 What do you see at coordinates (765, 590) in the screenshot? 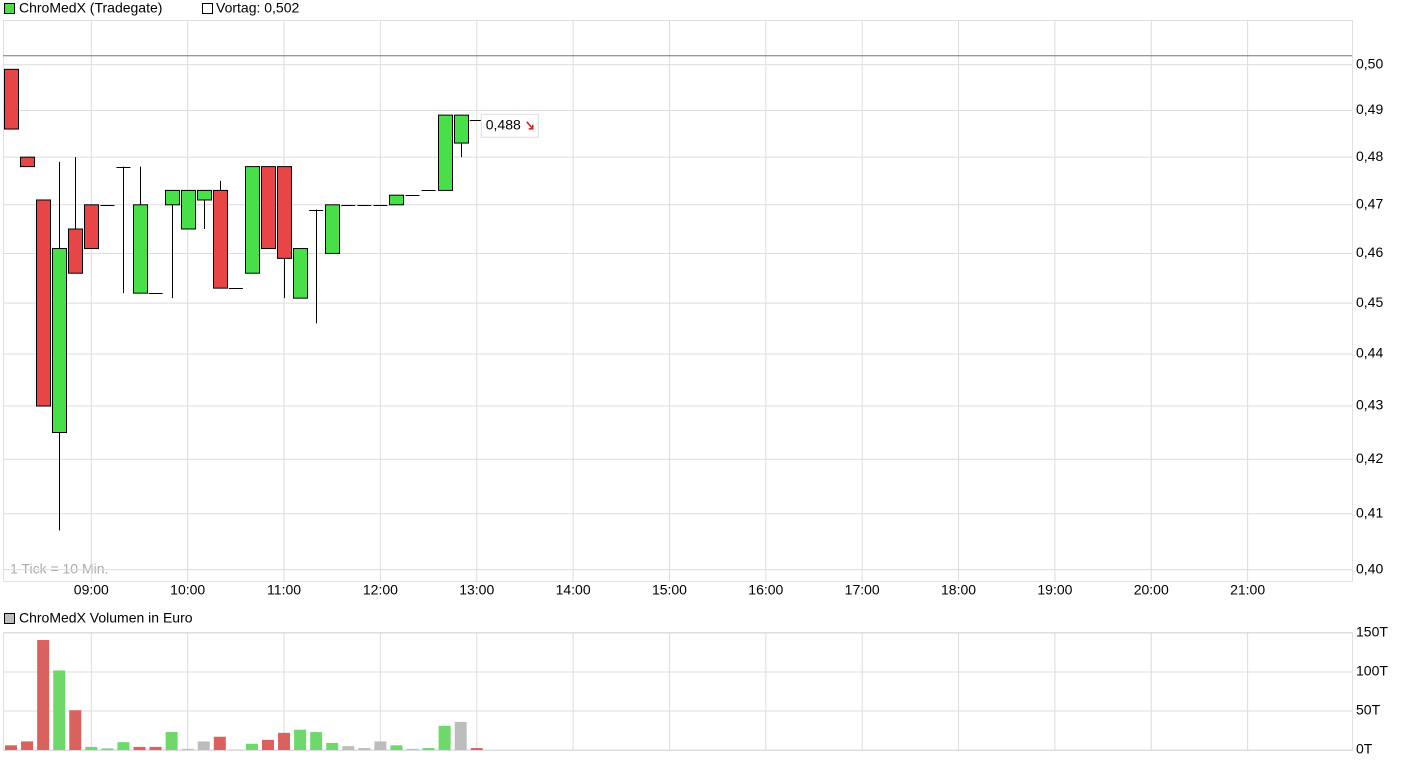
I see `x-tick-label: 16:00` at bounding box center [765, 590].